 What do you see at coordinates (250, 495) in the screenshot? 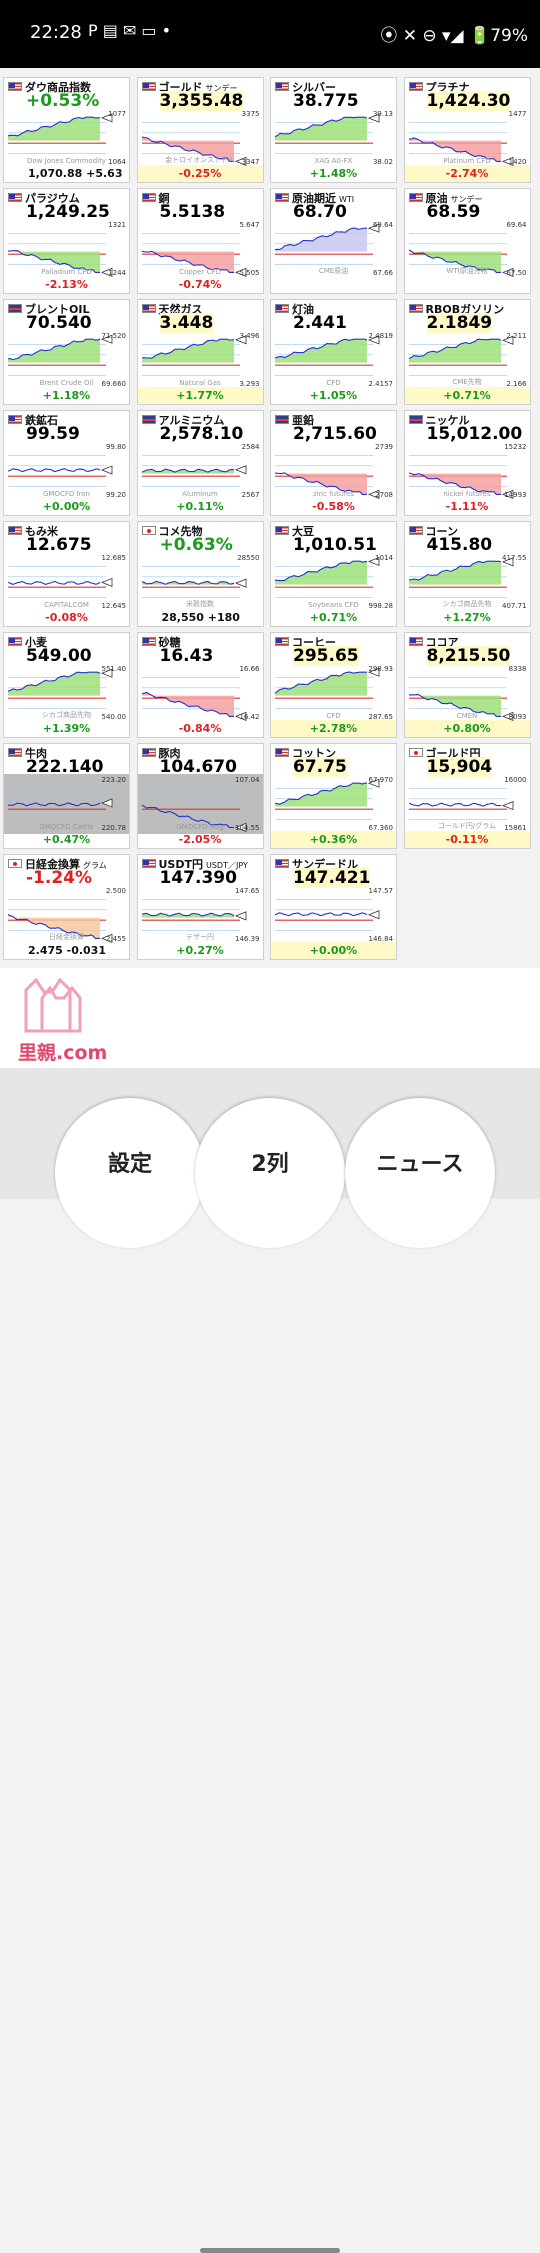
I see `tile-low: 2567` at bounding box center [250, 495].